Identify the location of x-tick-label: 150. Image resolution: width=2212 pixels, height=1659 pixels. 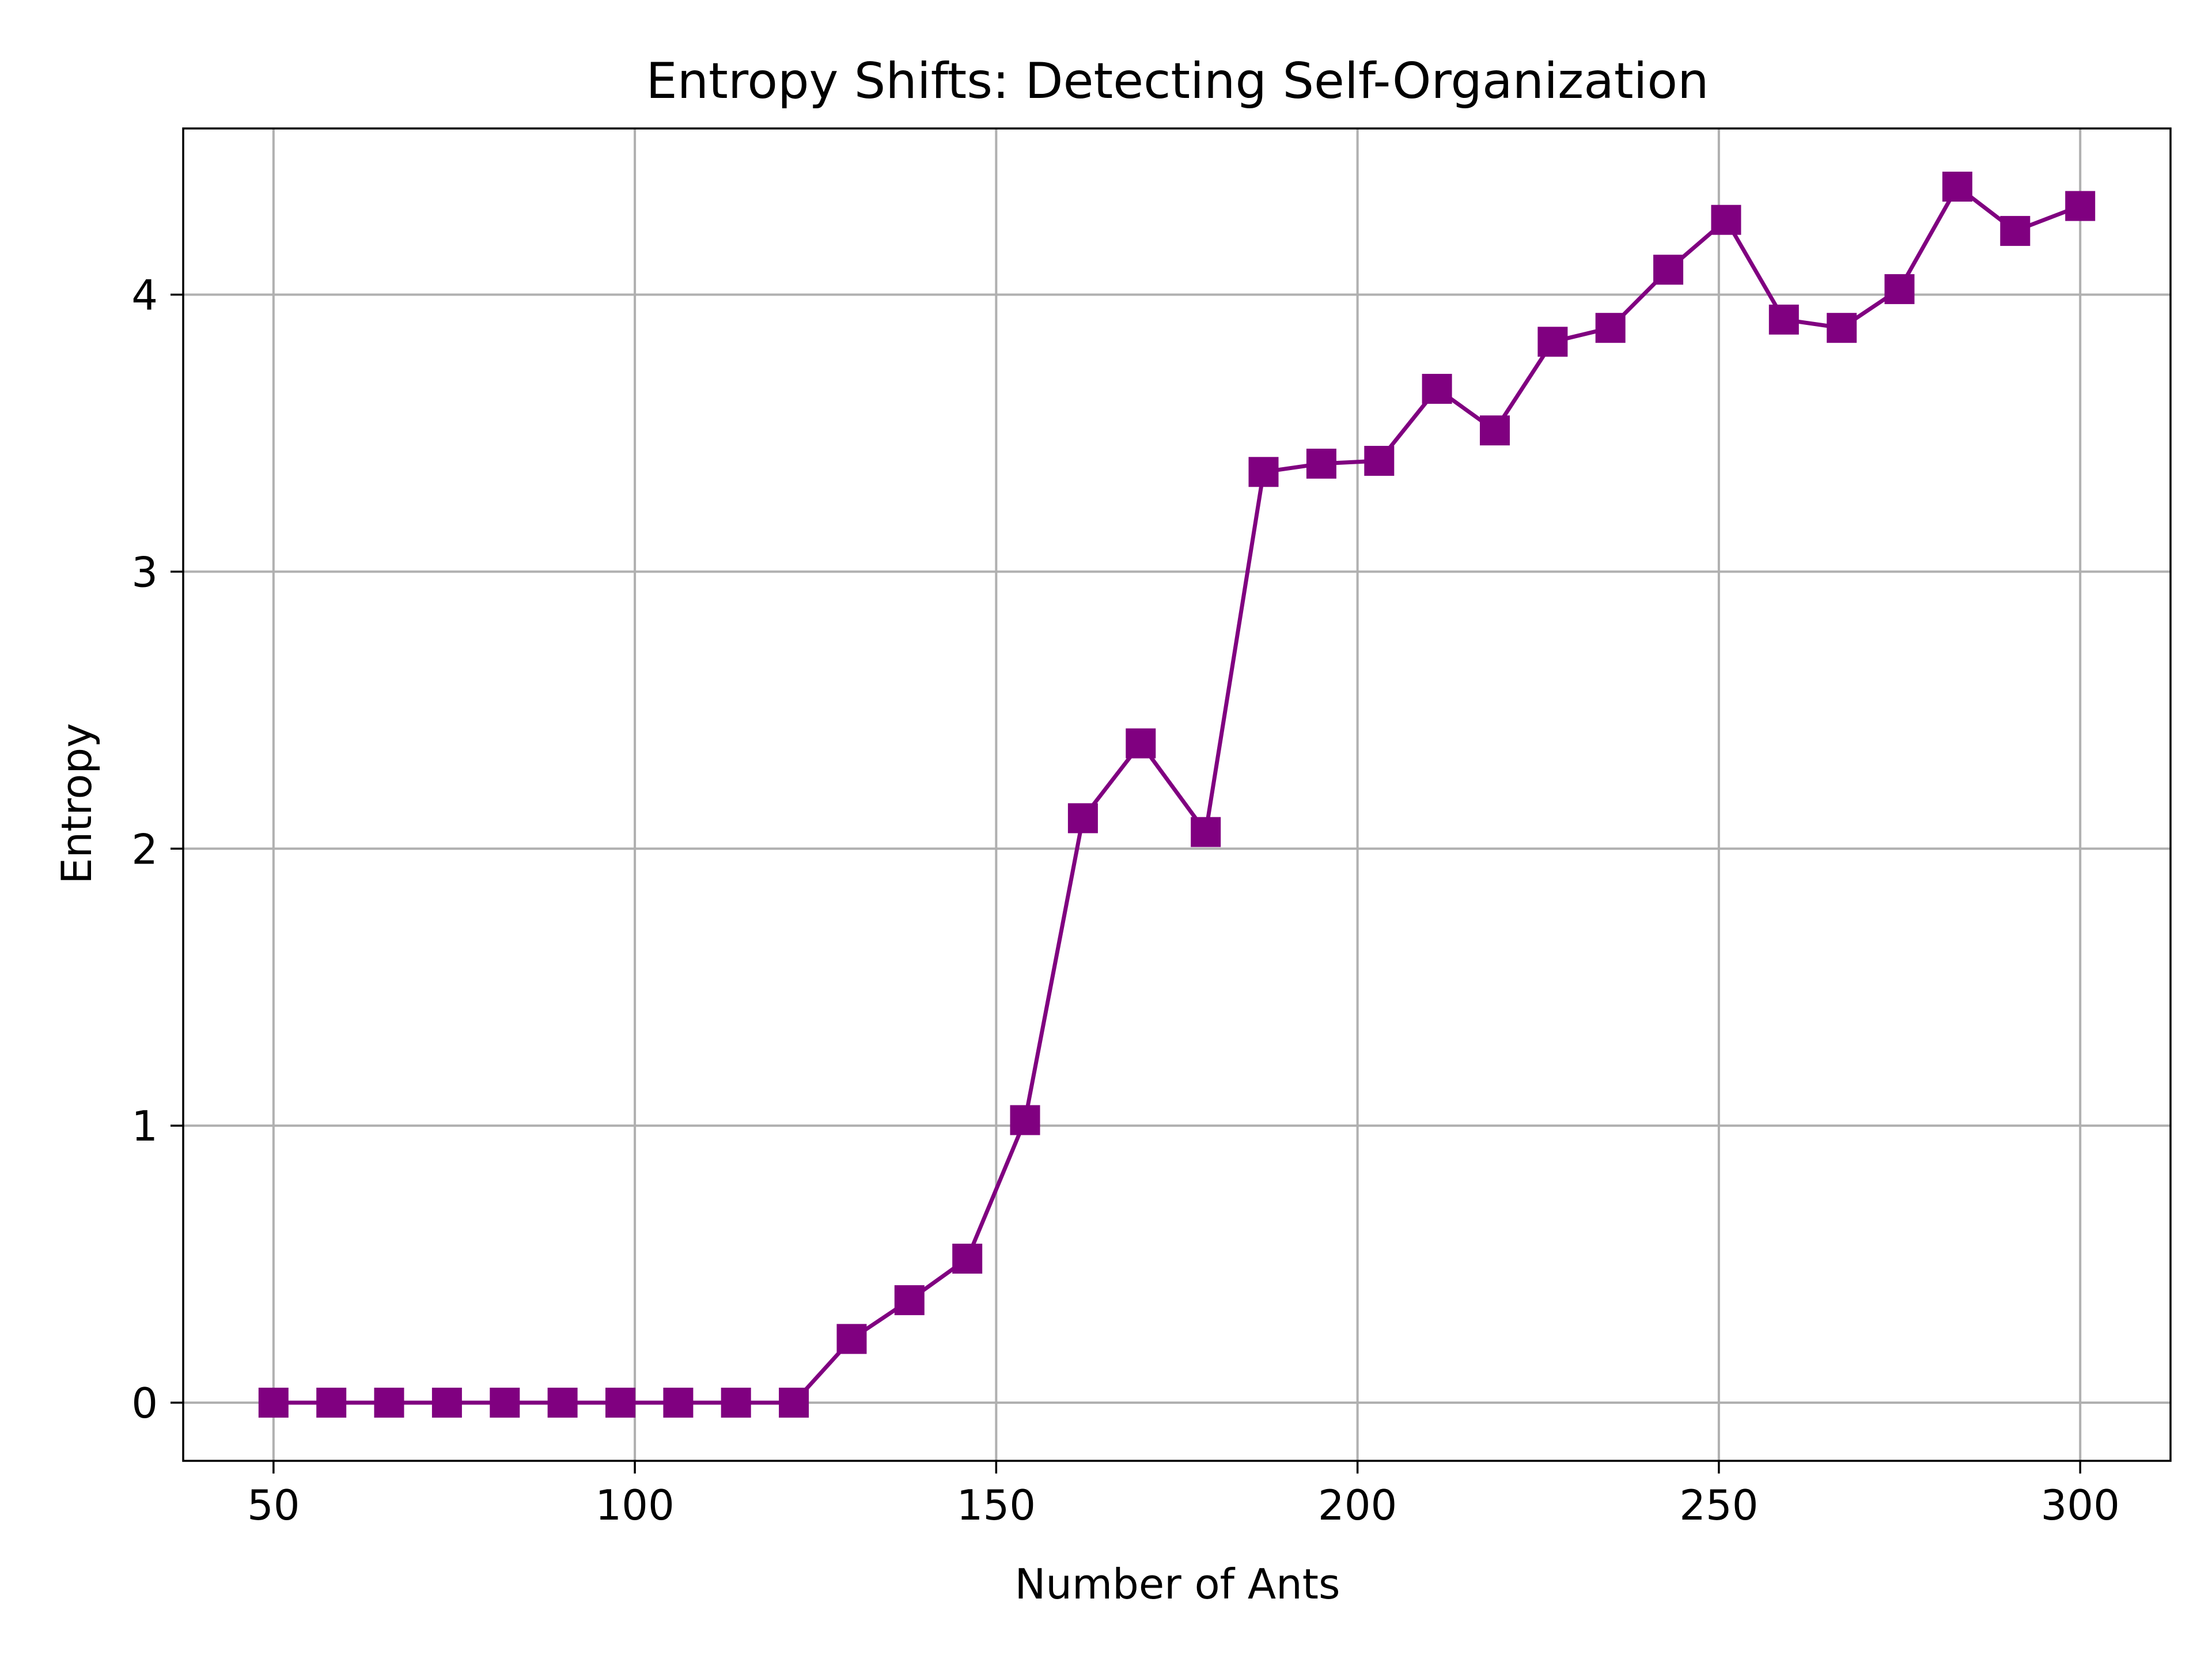
(996, 1505).